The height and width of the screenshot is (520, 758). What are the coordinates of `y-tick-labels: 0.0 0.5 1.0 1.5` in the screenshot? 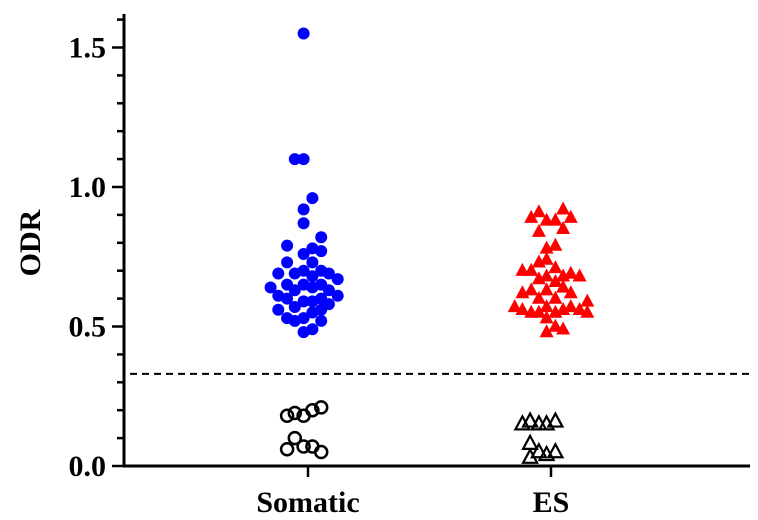 It's located at (88, 258).